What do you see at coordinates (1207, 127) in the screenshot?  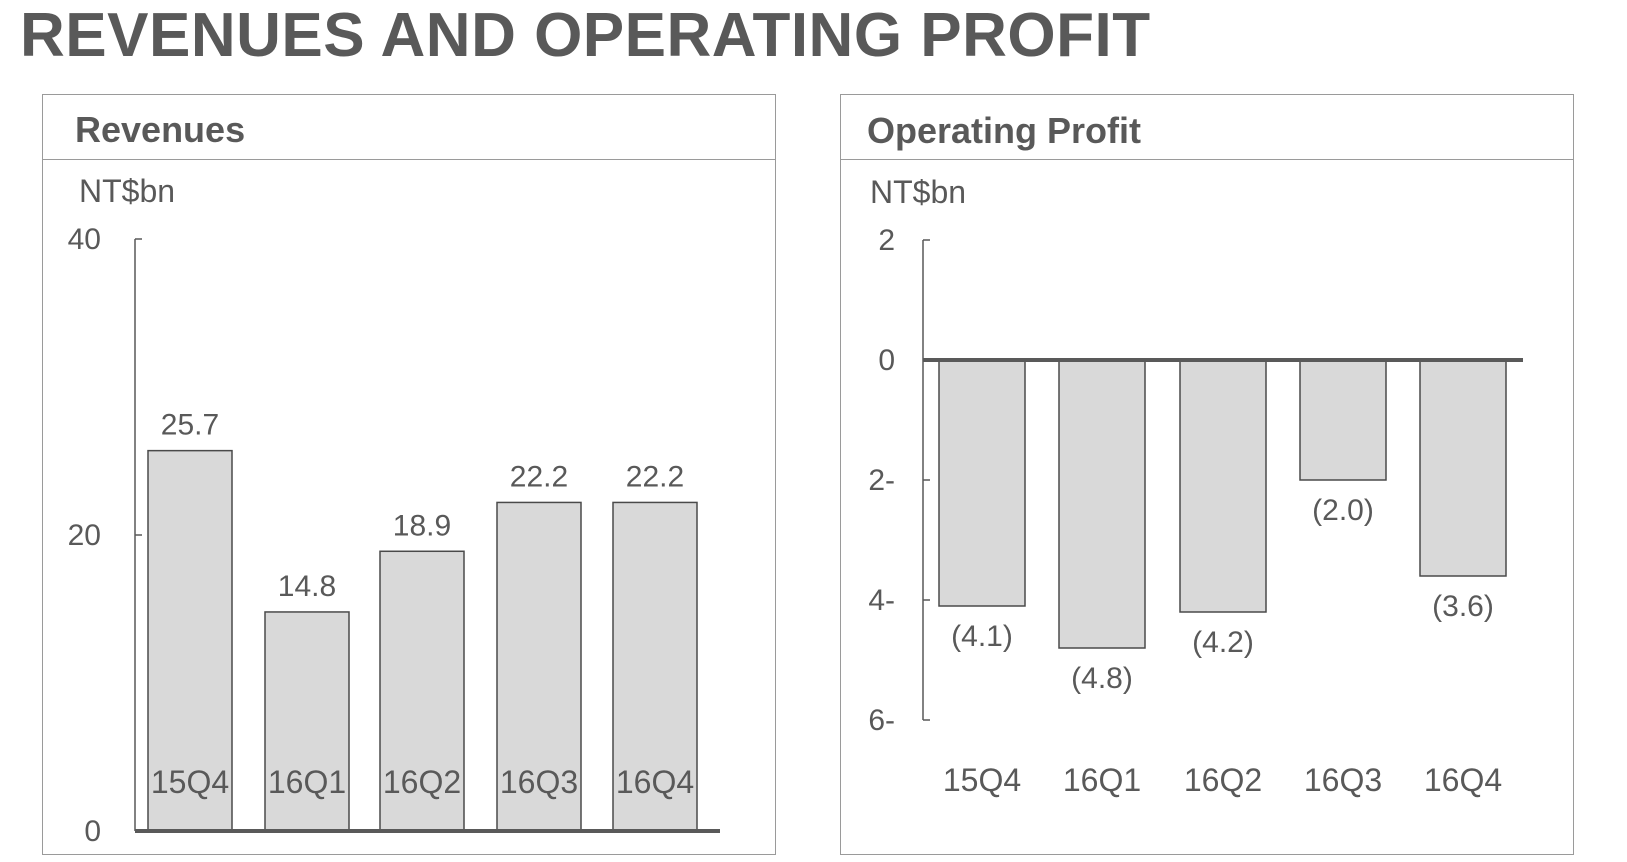 I see `operating-profit-panel-header: Operating Profit` at bounding box center [1207, 127].